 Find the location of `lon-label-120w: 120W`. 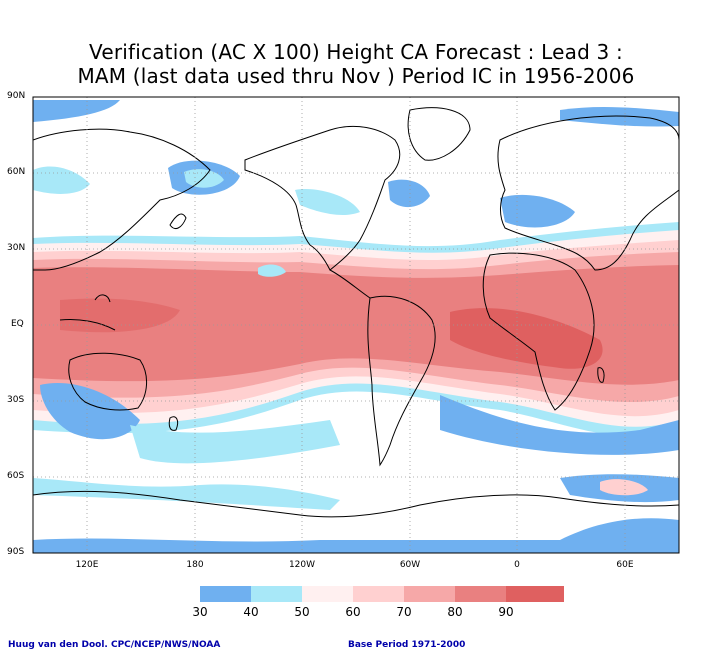

lon-label-120w: 120W is located at coordinates (302, 565).